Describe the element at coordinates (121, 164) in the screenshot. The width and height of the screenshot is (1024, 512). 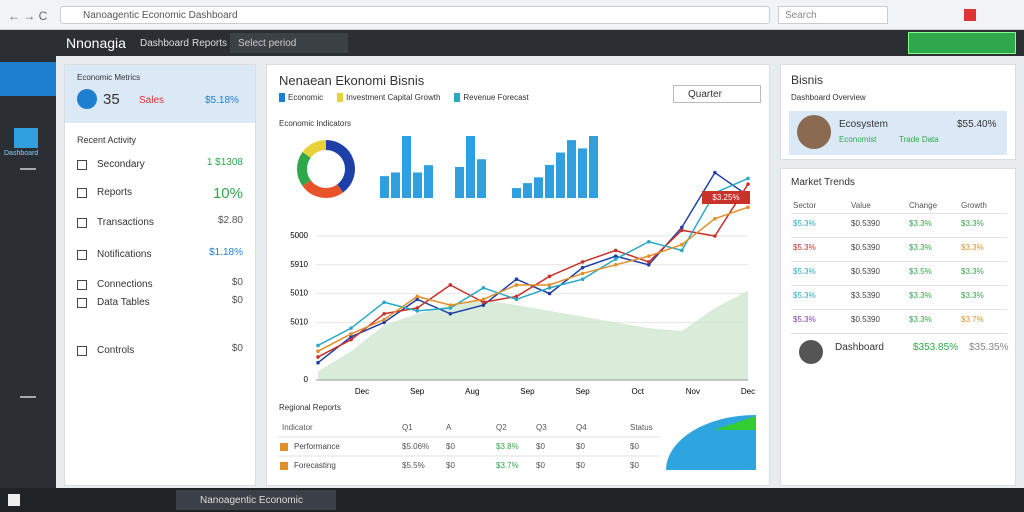
I see `list-label: Secondary` at that location.